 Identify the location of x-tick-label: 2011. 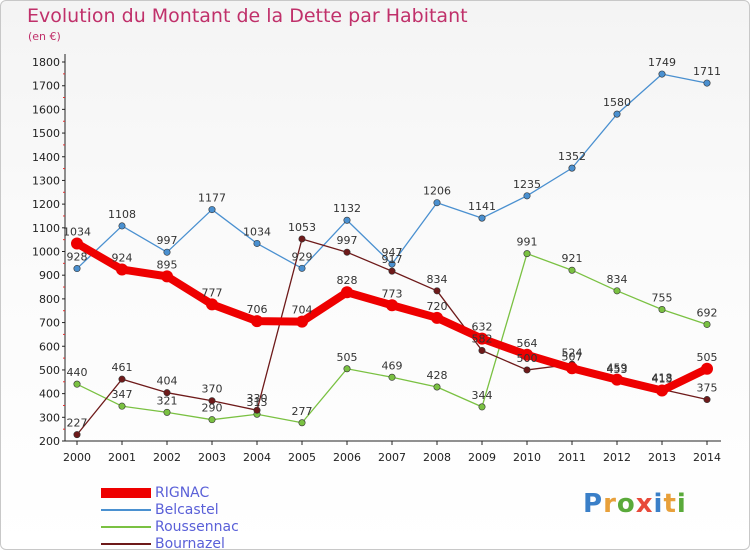
(572, 457).